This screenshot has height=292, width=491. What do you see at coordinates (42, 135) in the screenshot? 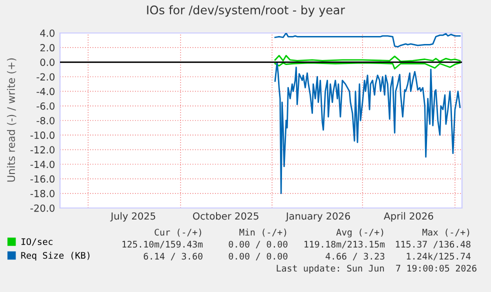
I see `y-tick-label: -10.0` at bounding box center [42, 135].